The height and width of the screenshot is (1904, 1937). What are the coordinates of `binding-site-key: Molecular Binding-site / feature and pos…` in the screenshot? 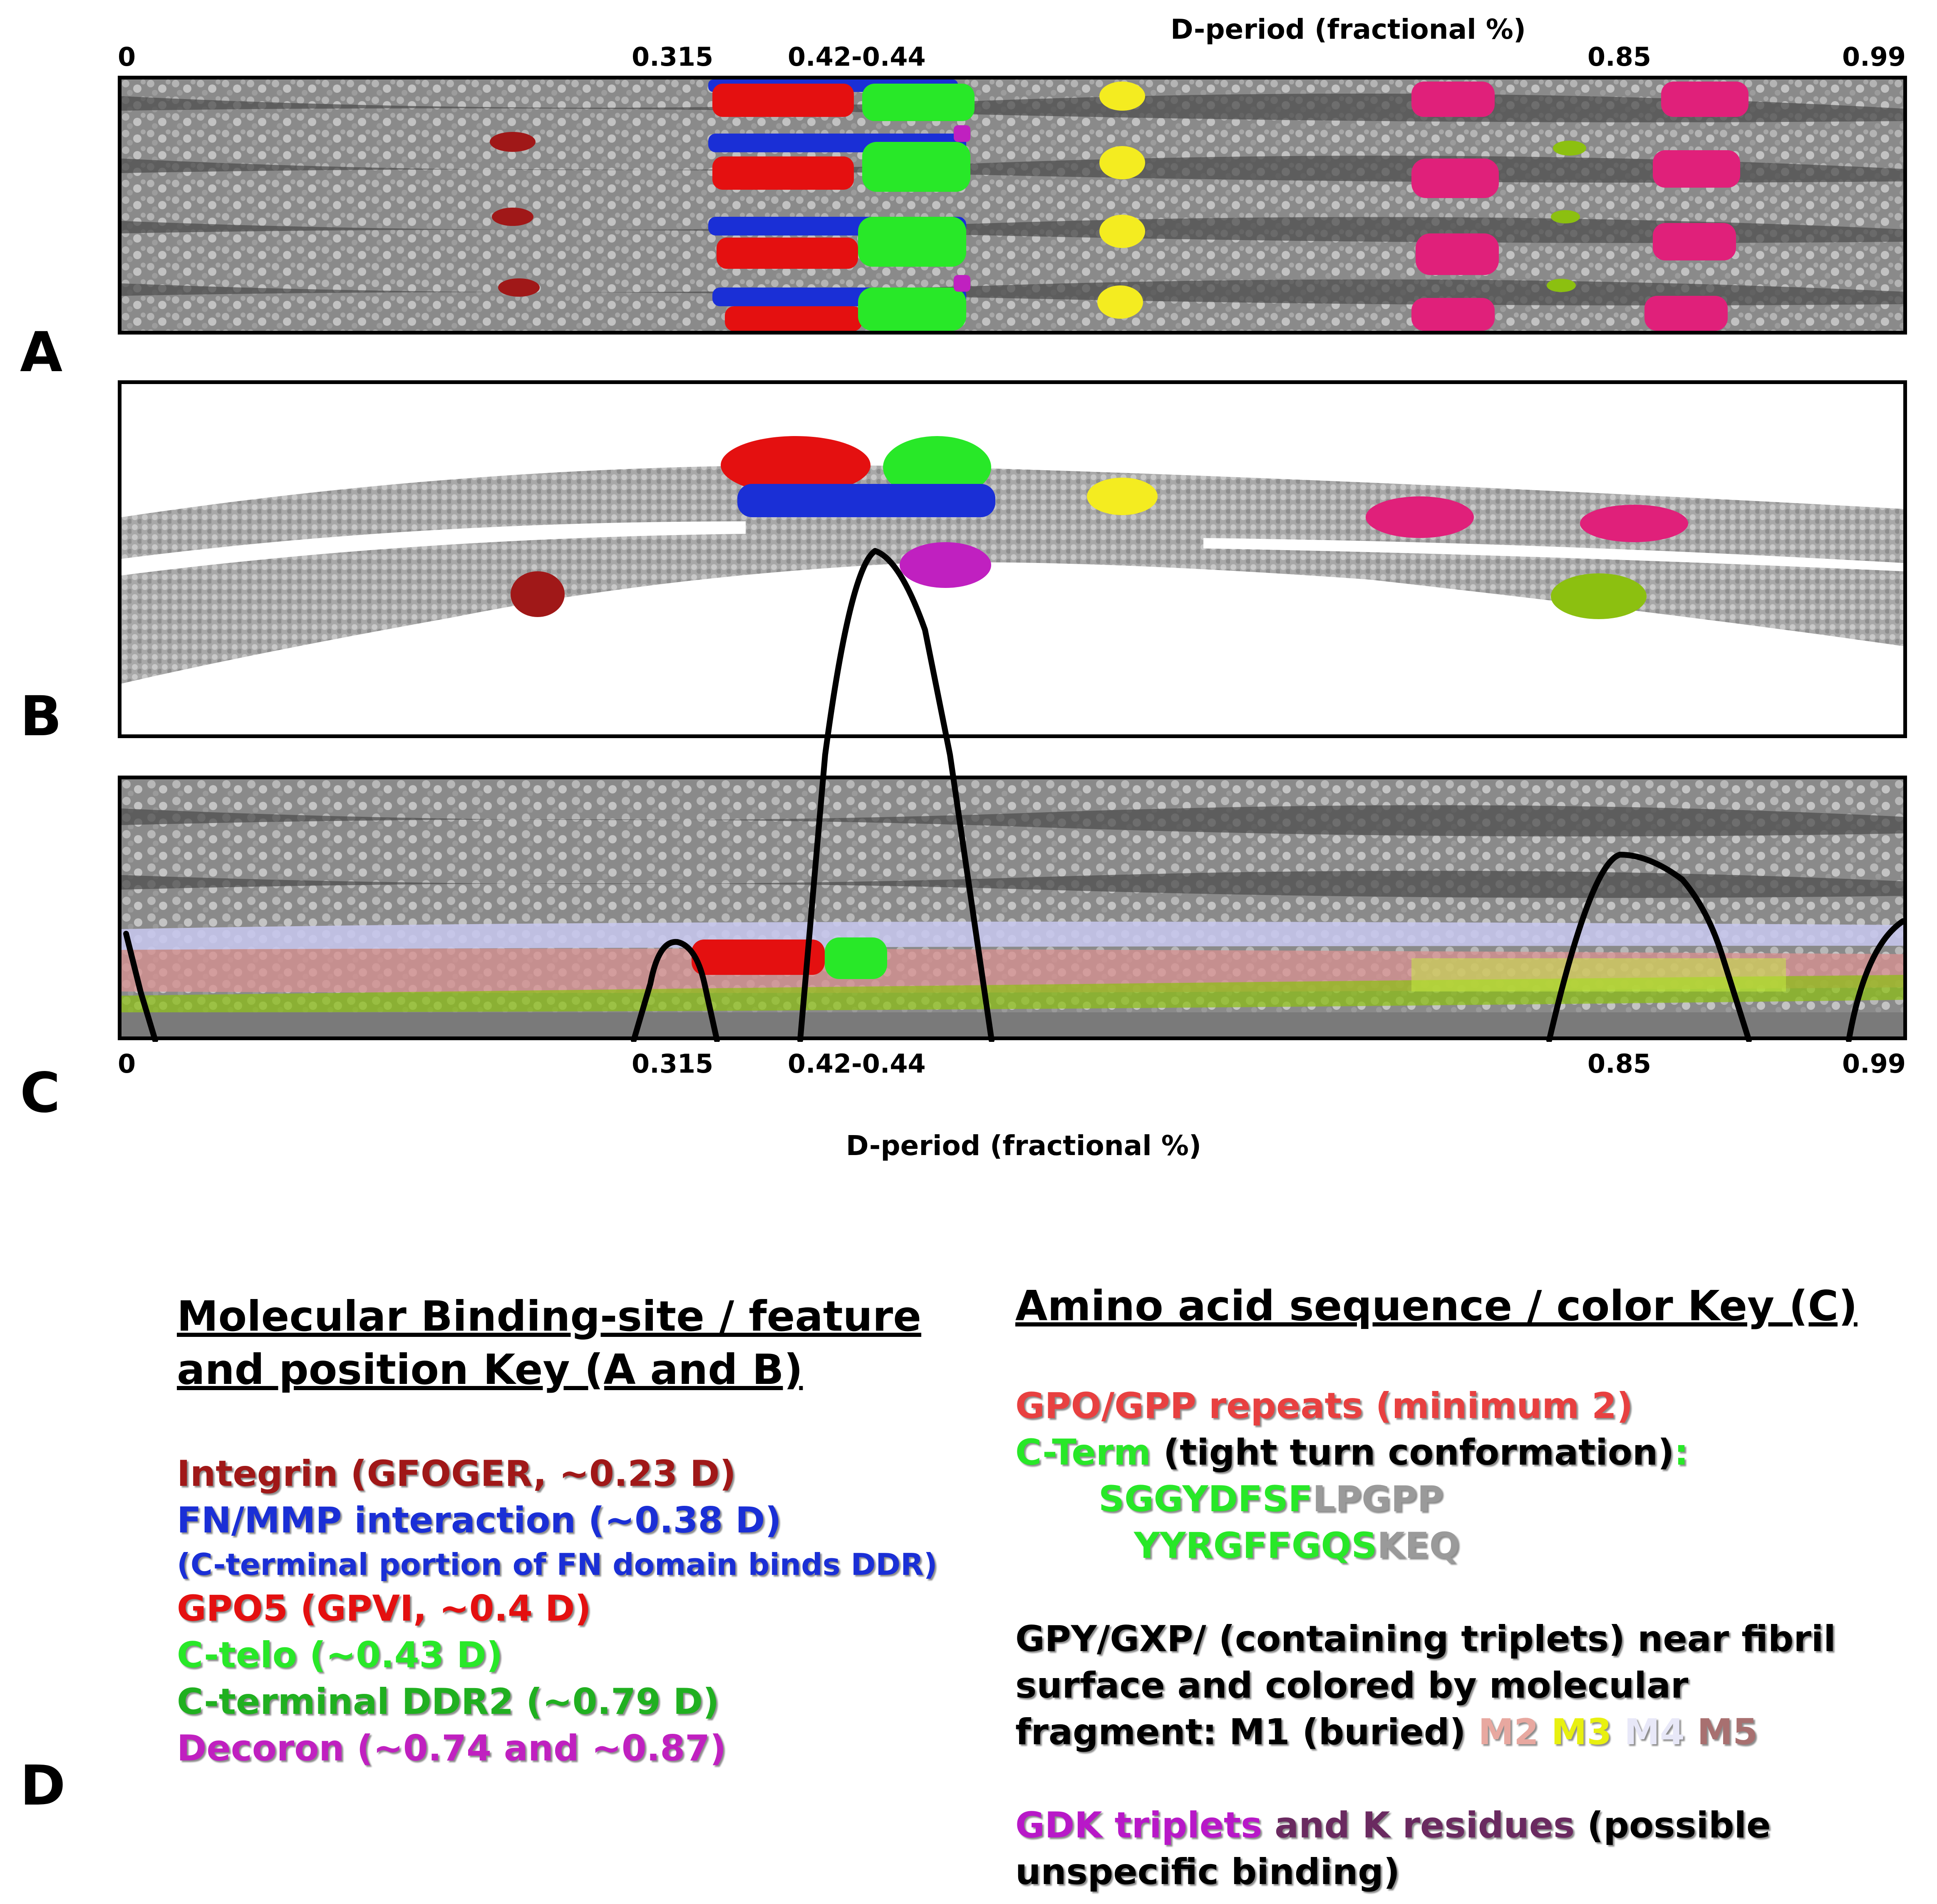 It's located at (572, 1531).